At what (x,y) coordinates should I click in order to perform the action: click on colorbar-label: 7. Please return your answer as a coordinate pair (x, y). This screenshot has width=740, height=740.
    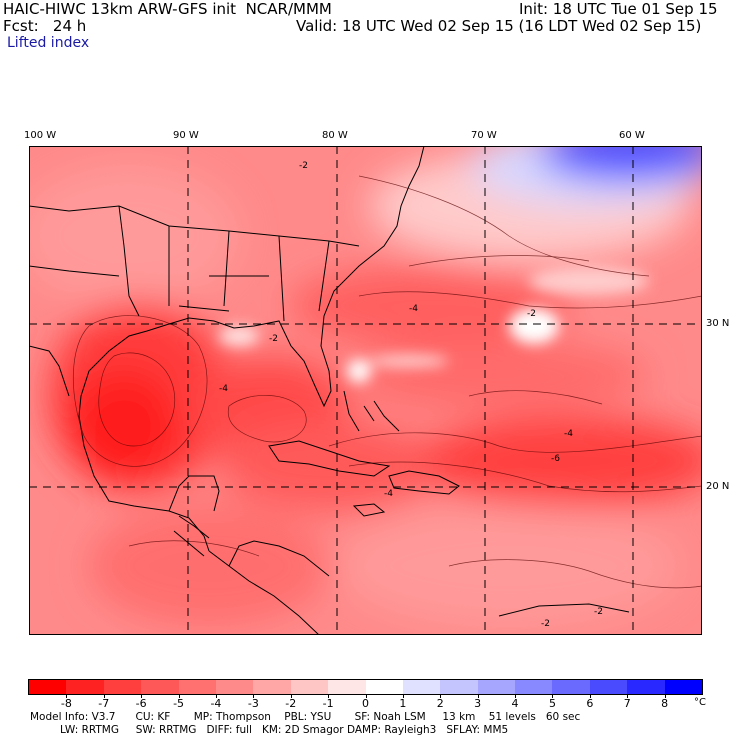
    Looking at the image, I should click on (627, 703).